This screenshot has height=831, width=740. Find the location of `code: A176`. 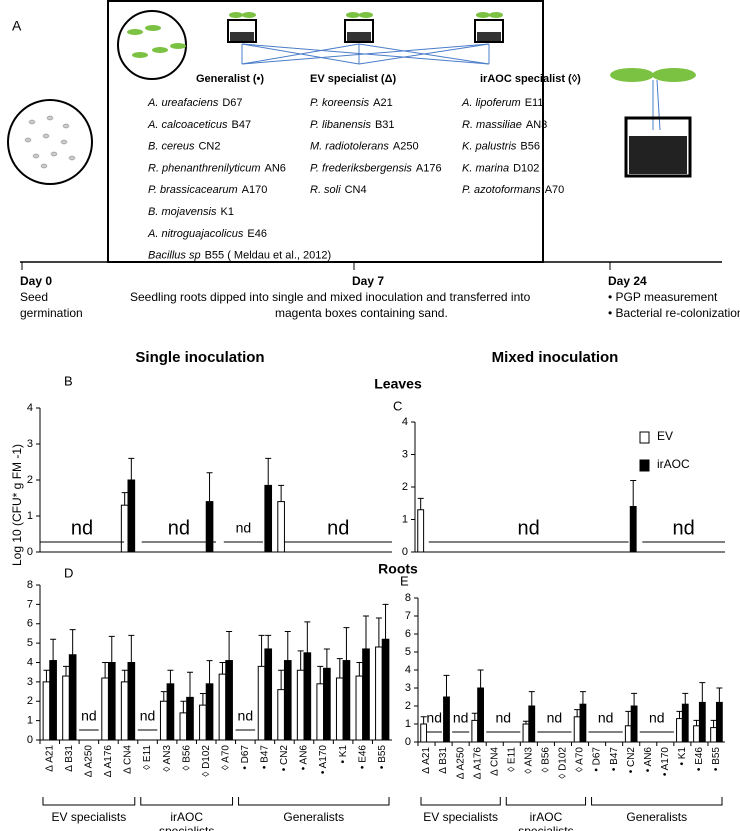

code: A176 is located at coordinates (429, 168).